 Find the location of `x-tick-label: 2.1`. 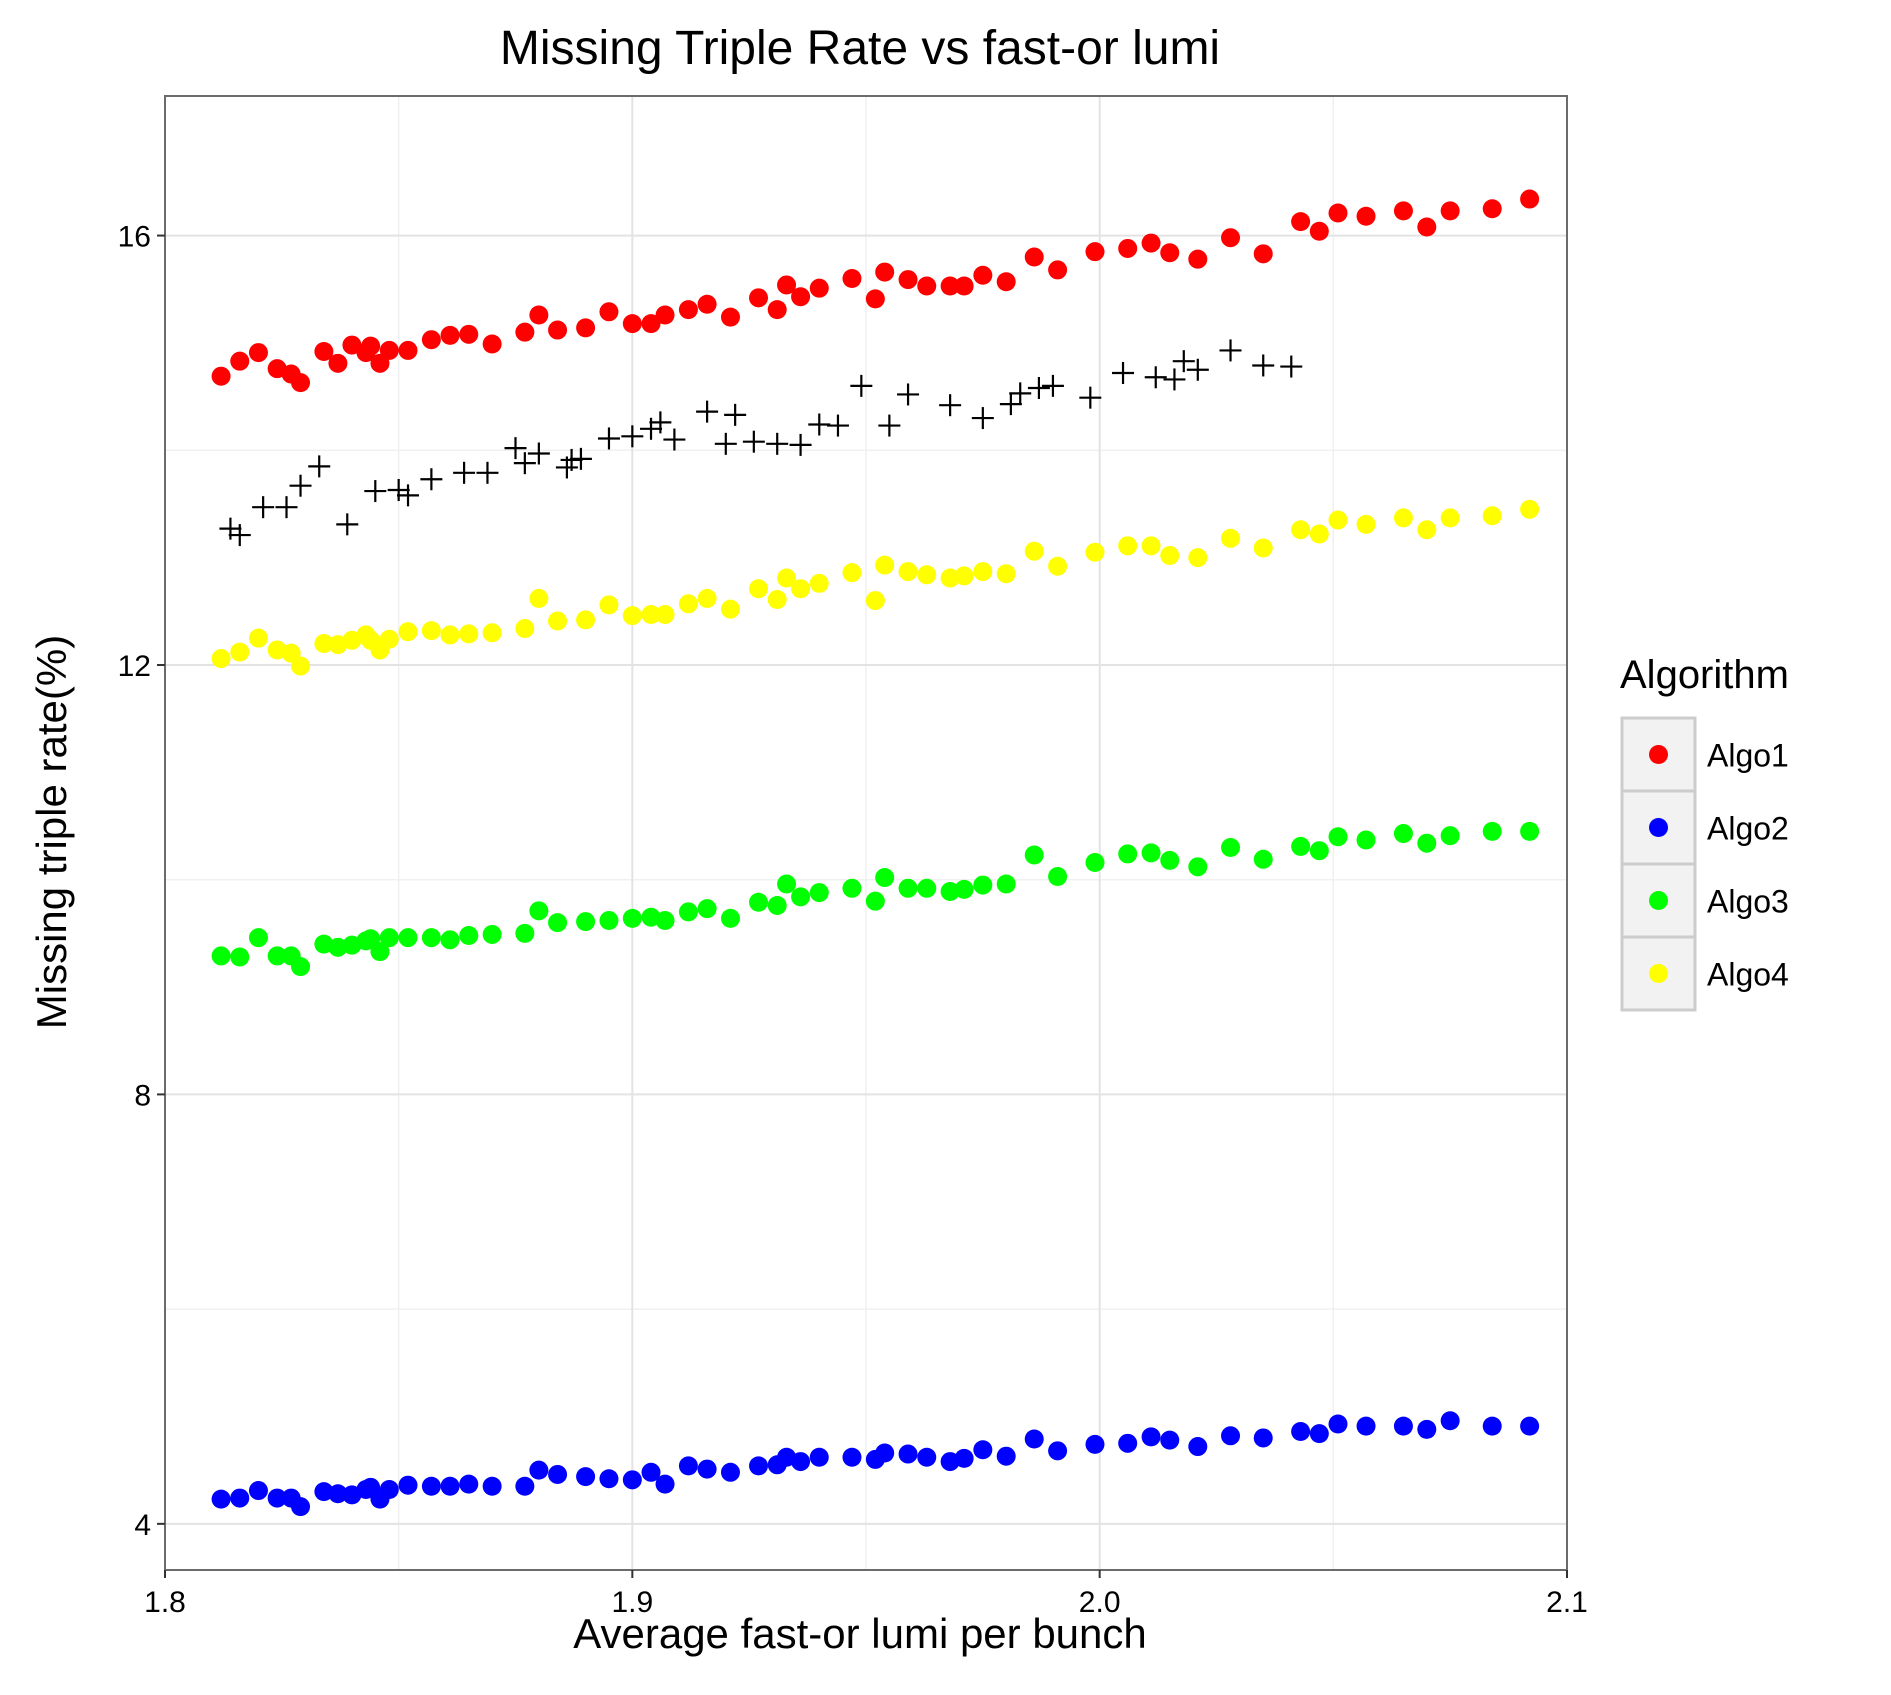

x-tick-label: 2.1 is located at coordinates (1567, 1602).